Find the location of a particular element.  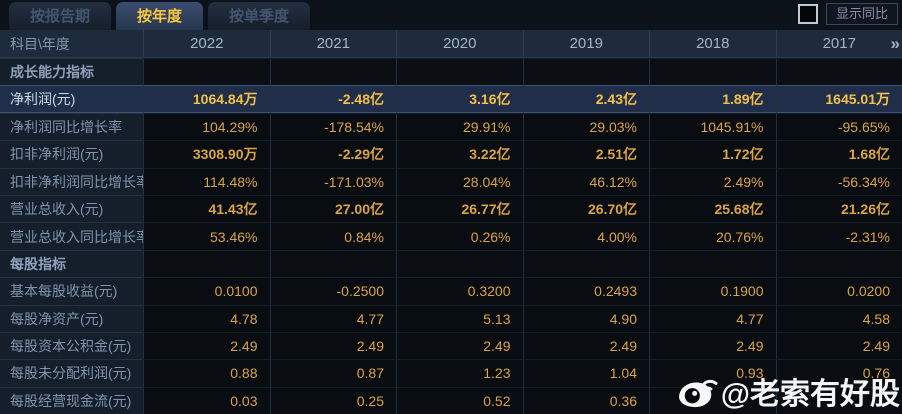

row-label: 营业总收入(元) is located at coordinates (71, 208).